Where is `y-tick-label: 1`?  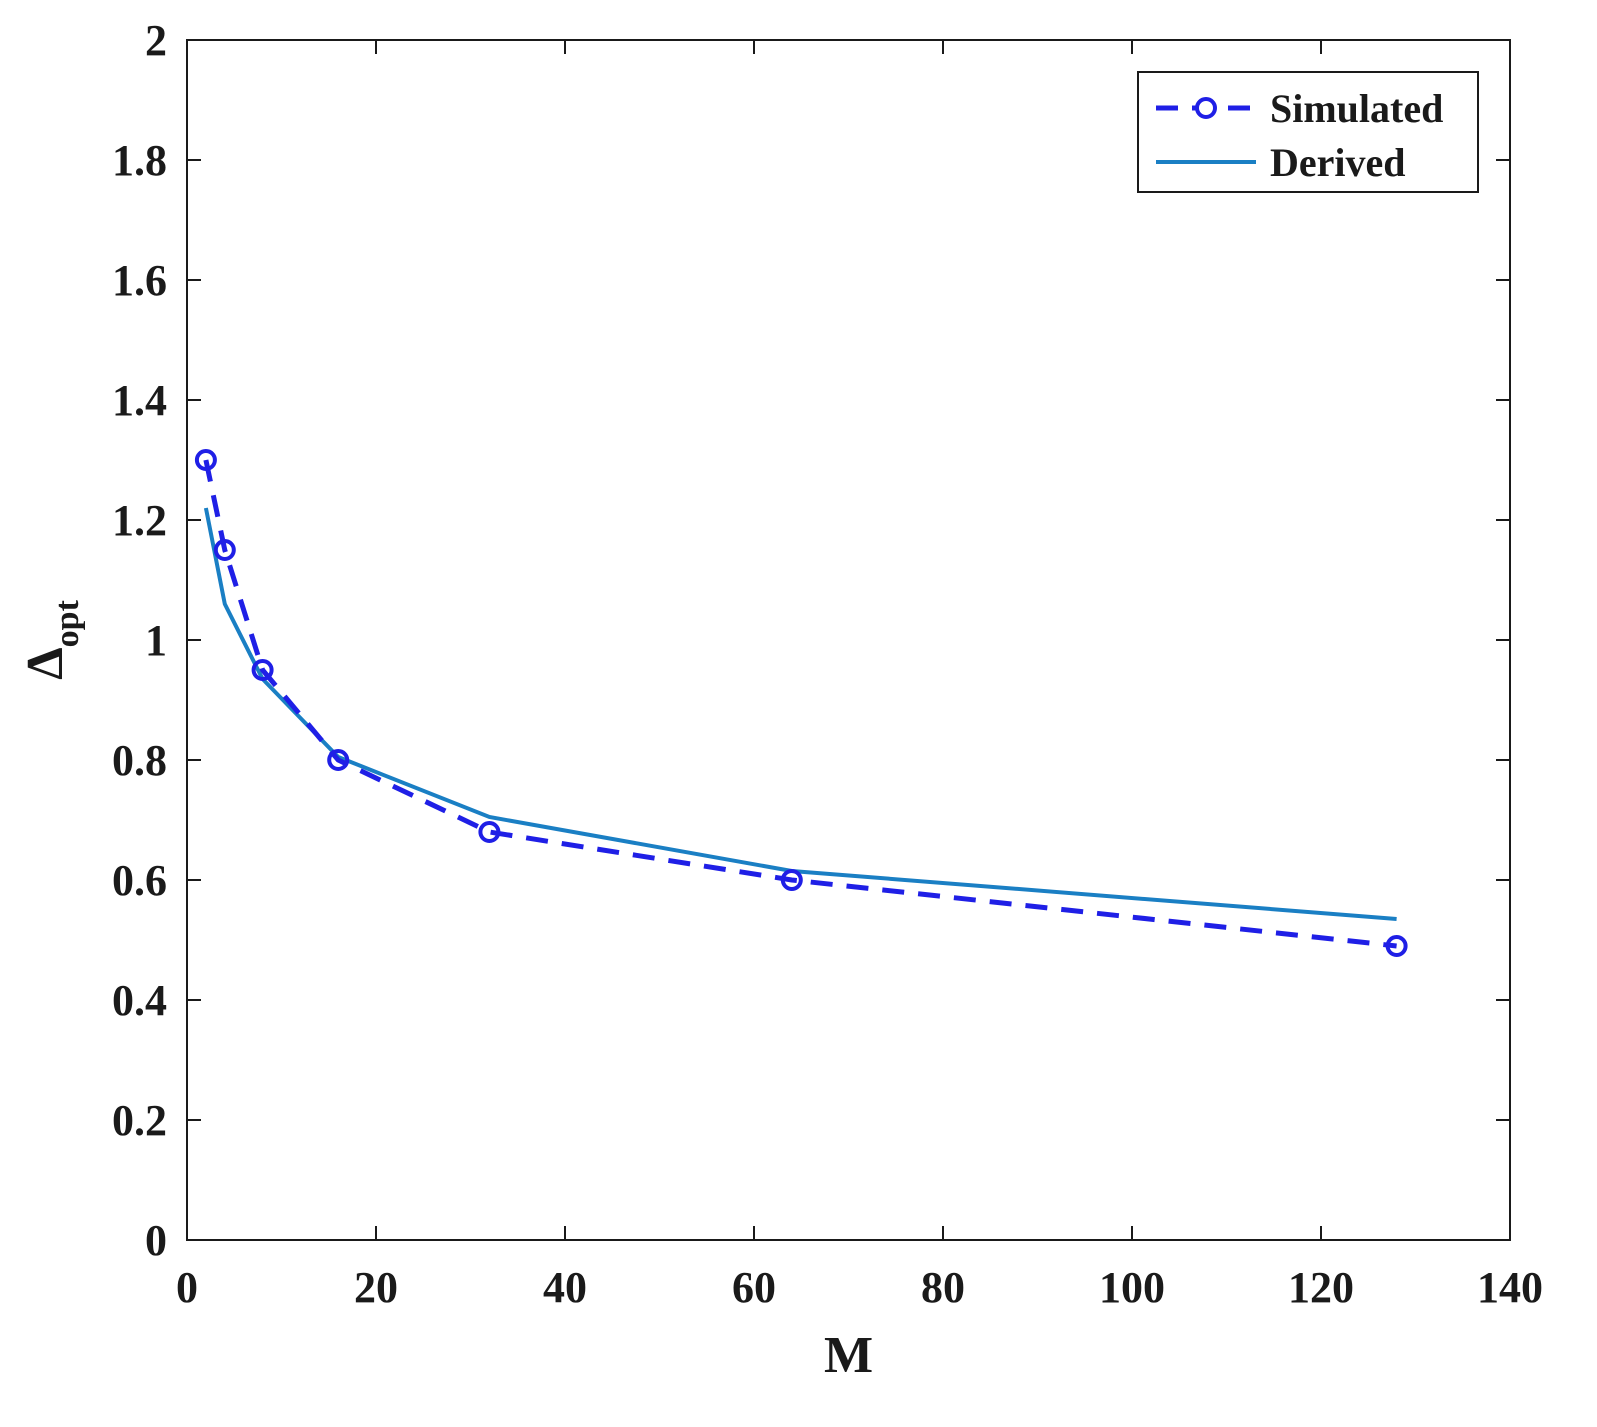
y-tick-label: 1 is located at coordinates (156, 640).